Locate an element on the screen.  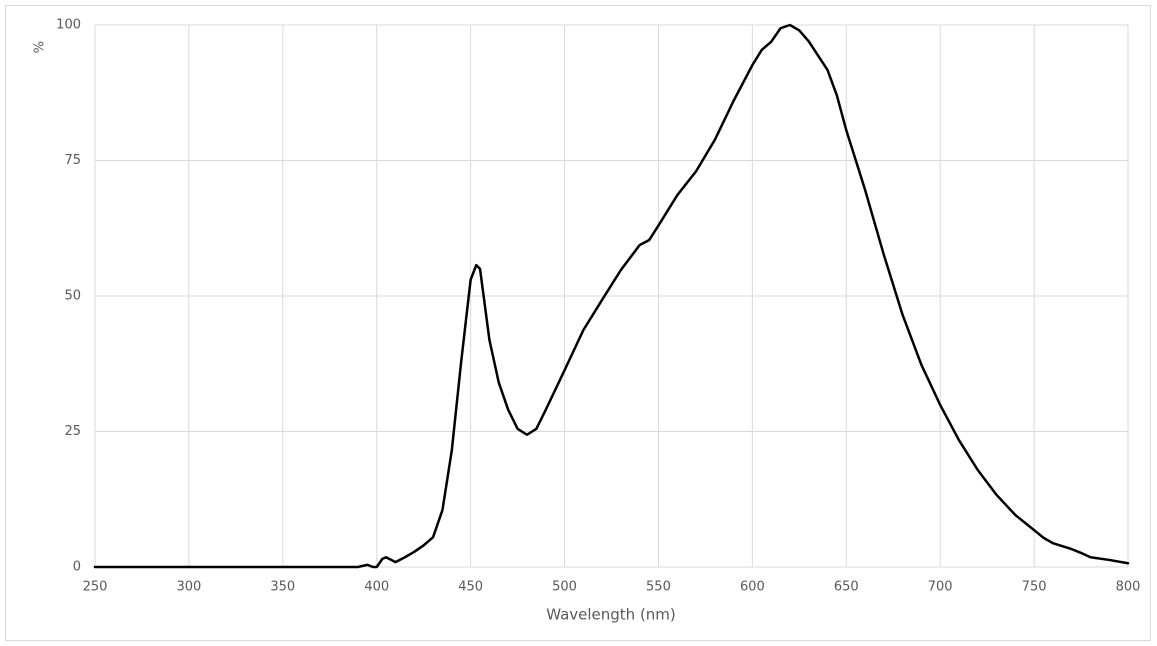
x-tick-label: 550 is located at coordinates (658, 587).